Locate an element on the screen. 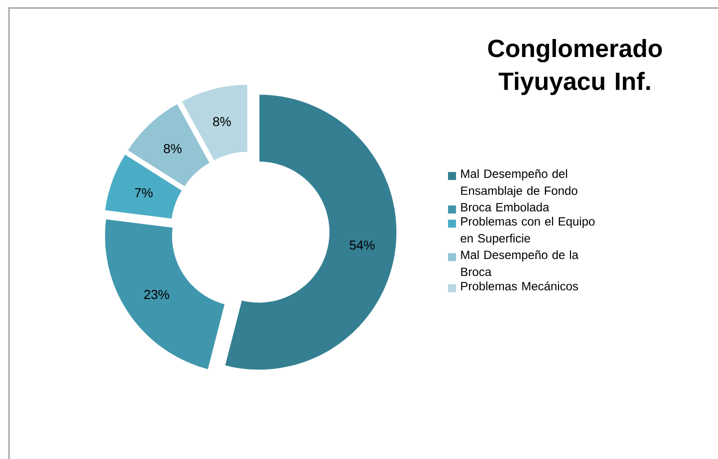 The width and height of the screenshot is (718, 459). data-label: 54% is located at coordinates (362, 245).